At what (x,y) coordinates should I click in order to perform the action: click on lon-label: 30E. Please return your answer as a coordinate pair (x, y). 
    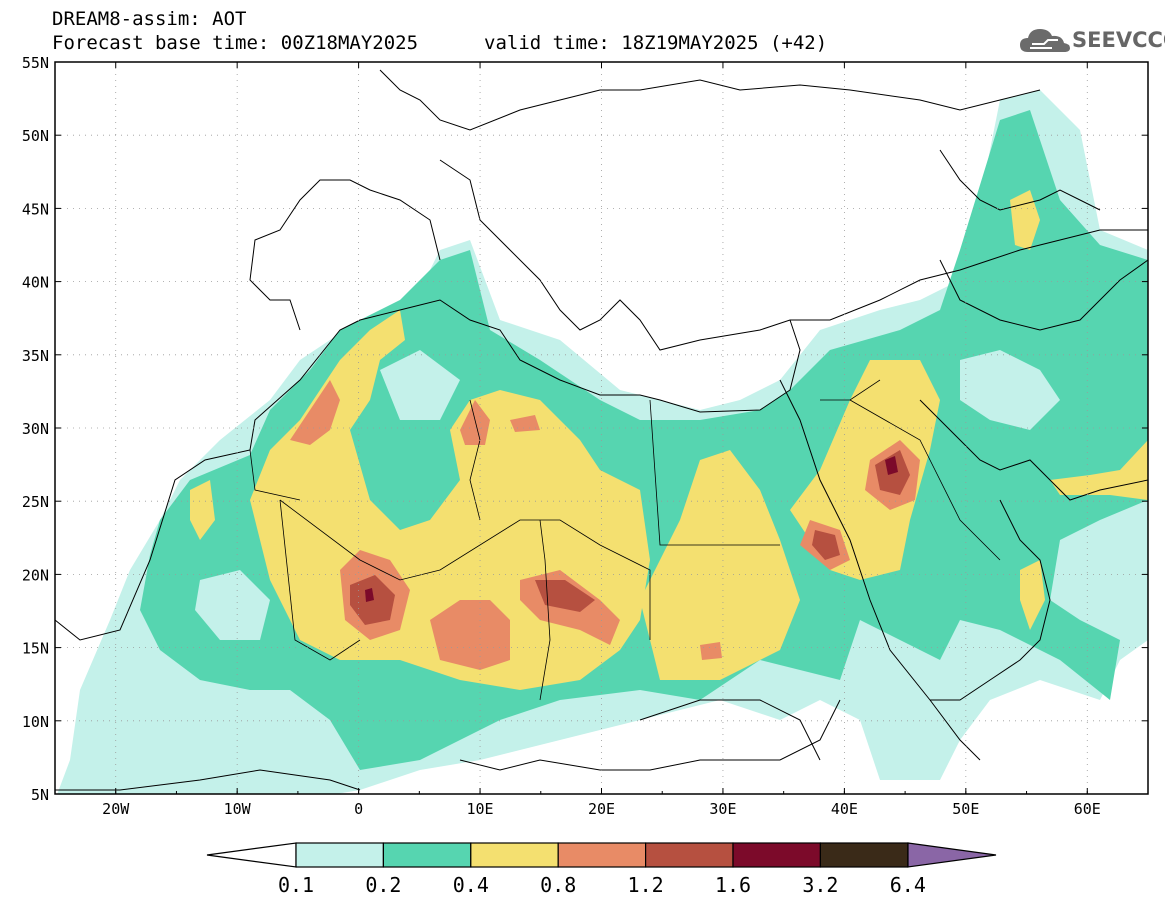
    Looking at the image, I should click on (722, 809).